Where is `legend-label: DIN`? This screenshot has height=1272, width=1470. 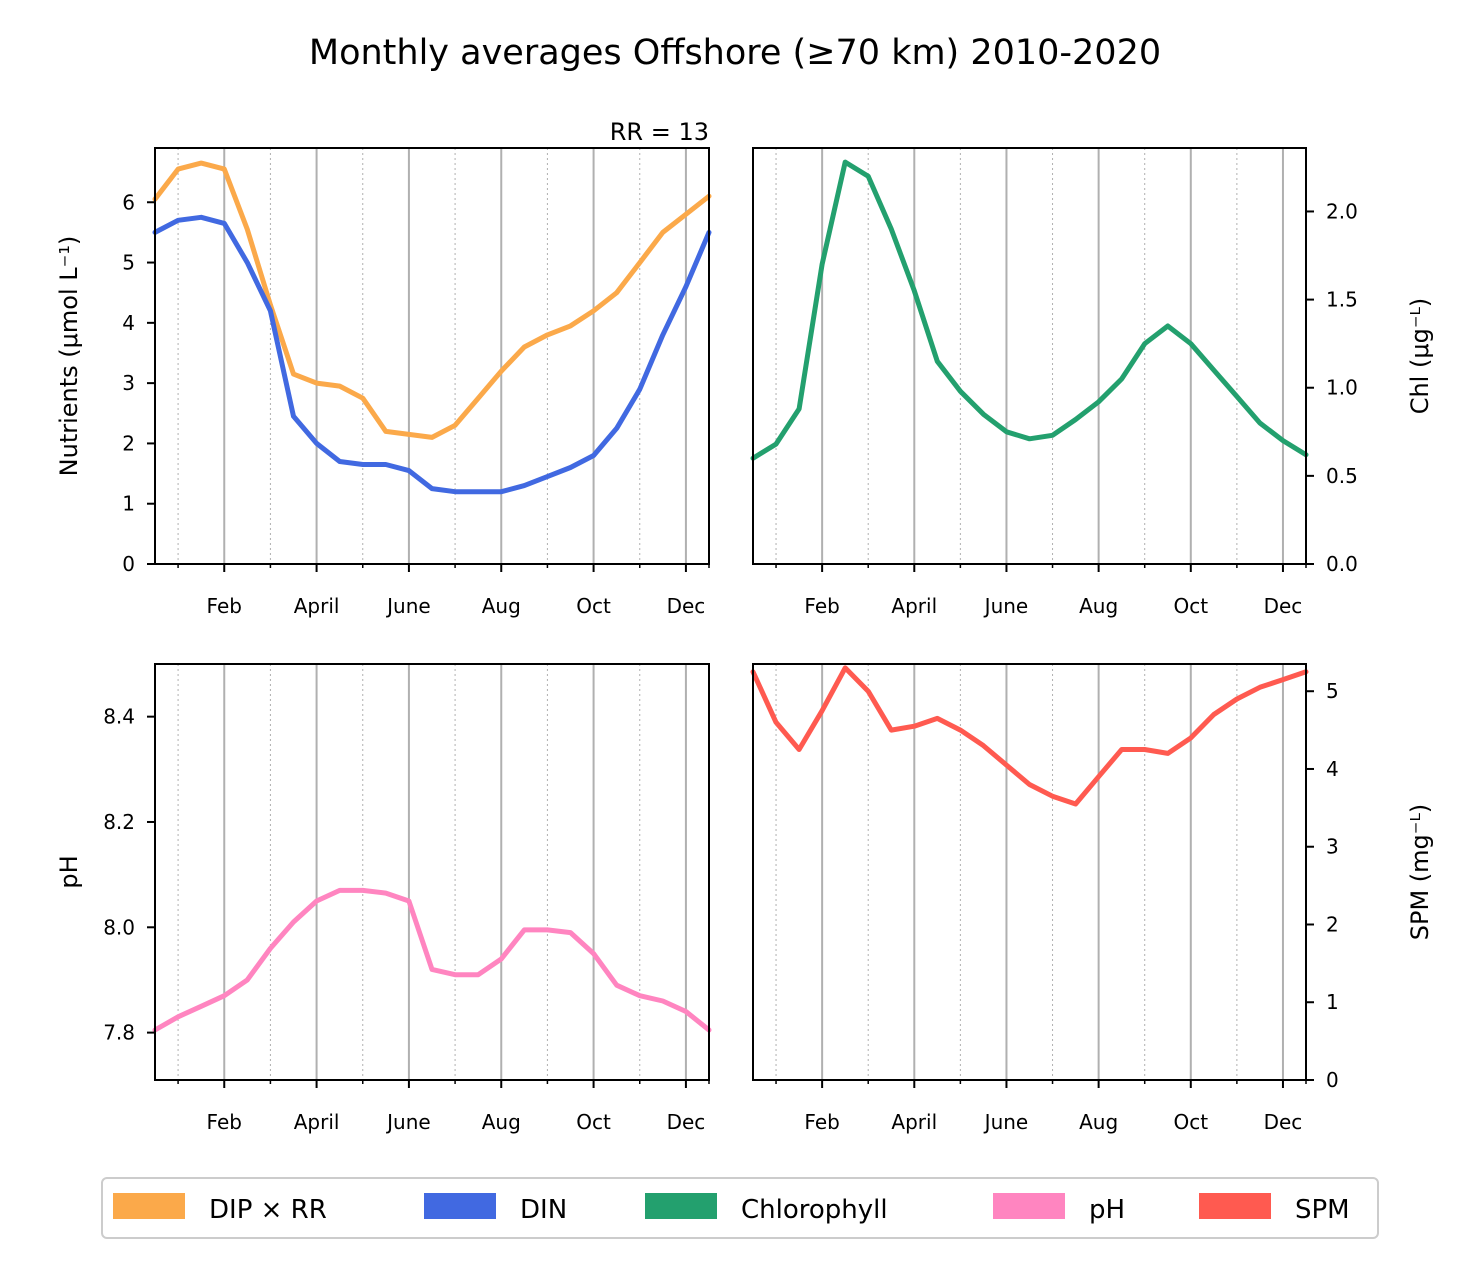
legend-label: DIN is located at coordinates (543, 1210).